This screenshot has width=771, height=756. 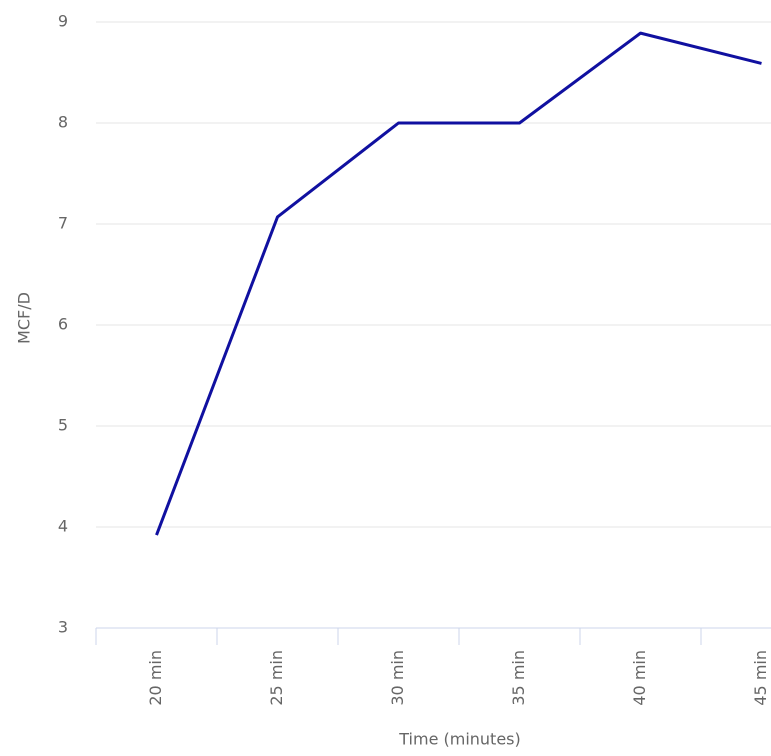 I want to click on x-axis-title: Time (minutes), so click(x=459, y=739).